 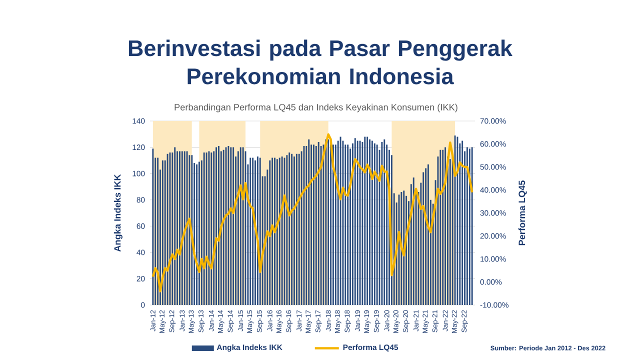 What do you see at coordinates (316, 108) in the screenshot?
I see `chart-subtitle: Perbandingan Performa LQ45 dan Indeks Keyakinan Konsumen (IKK)` at bounding box center [316, 108].